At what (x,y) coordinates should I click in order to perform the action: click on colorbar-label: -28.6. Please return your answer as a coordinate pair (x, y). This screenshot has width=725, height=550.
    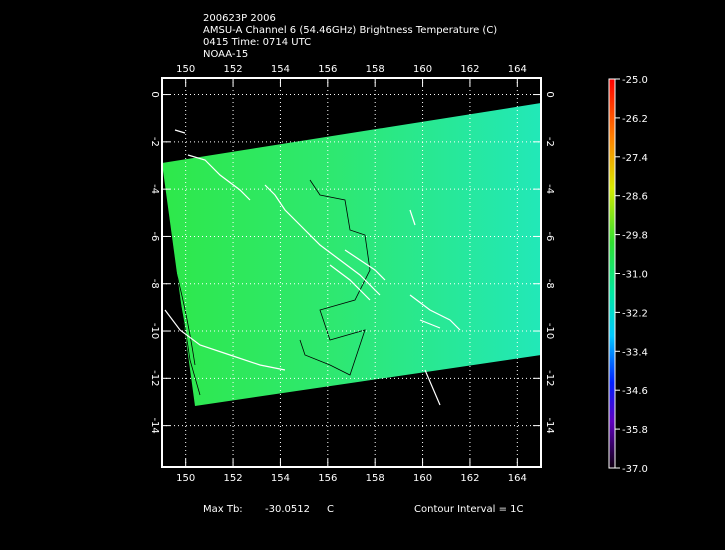
    Looking at the image, I should click on (635, 197).